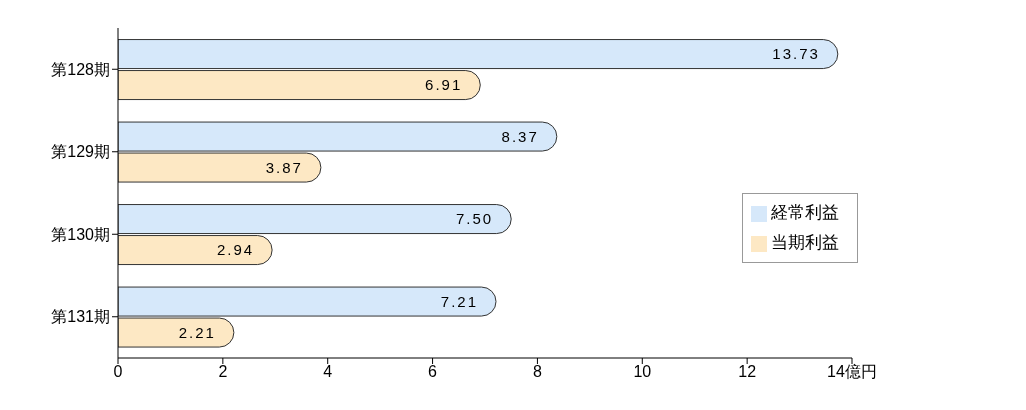 This screenshot has width=1026, height=410. I want to click on text: 7.50, so click(475, 219).